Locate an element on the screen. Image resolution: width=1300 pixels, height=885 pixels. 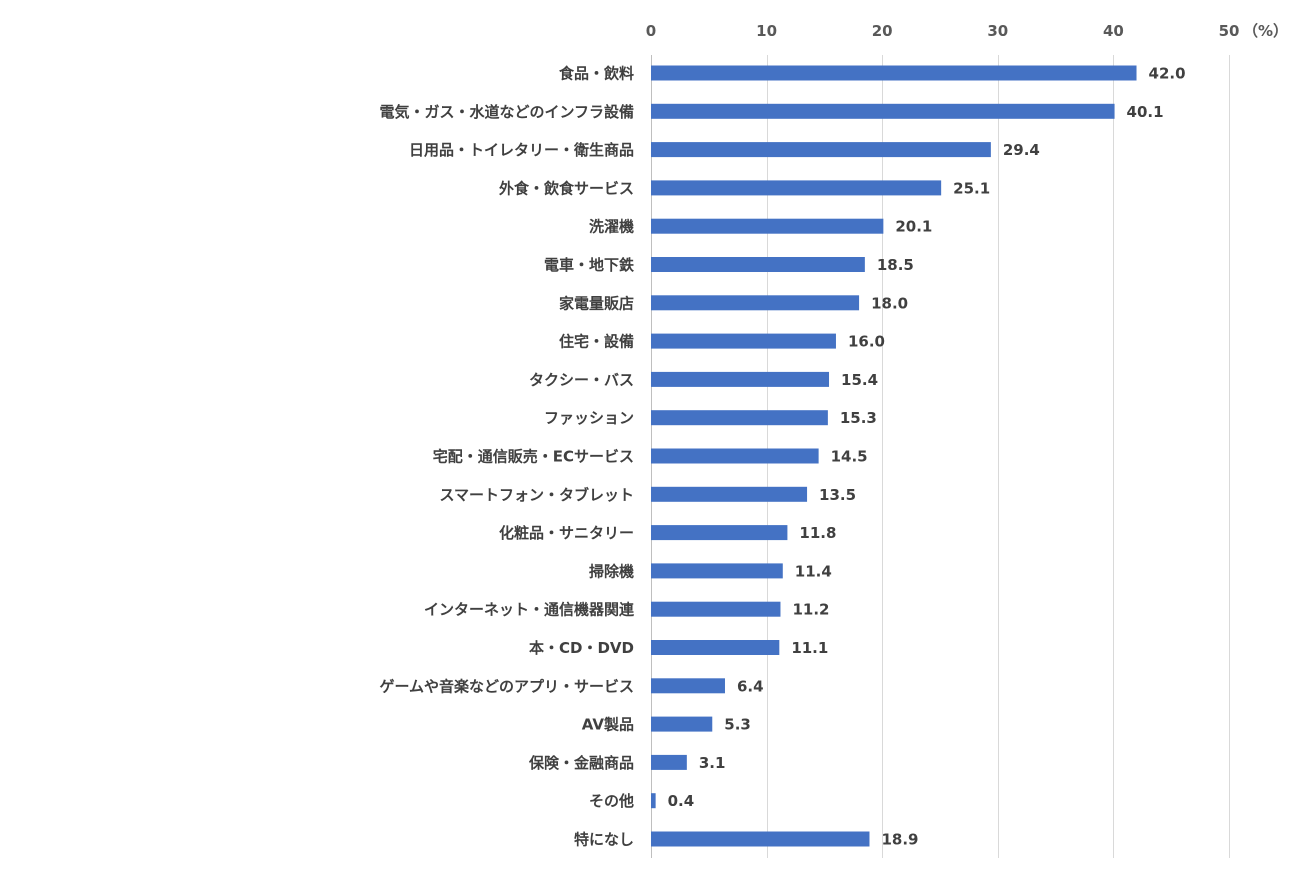
category-label: 住宅・設備 is located at coordinates (596, 342).